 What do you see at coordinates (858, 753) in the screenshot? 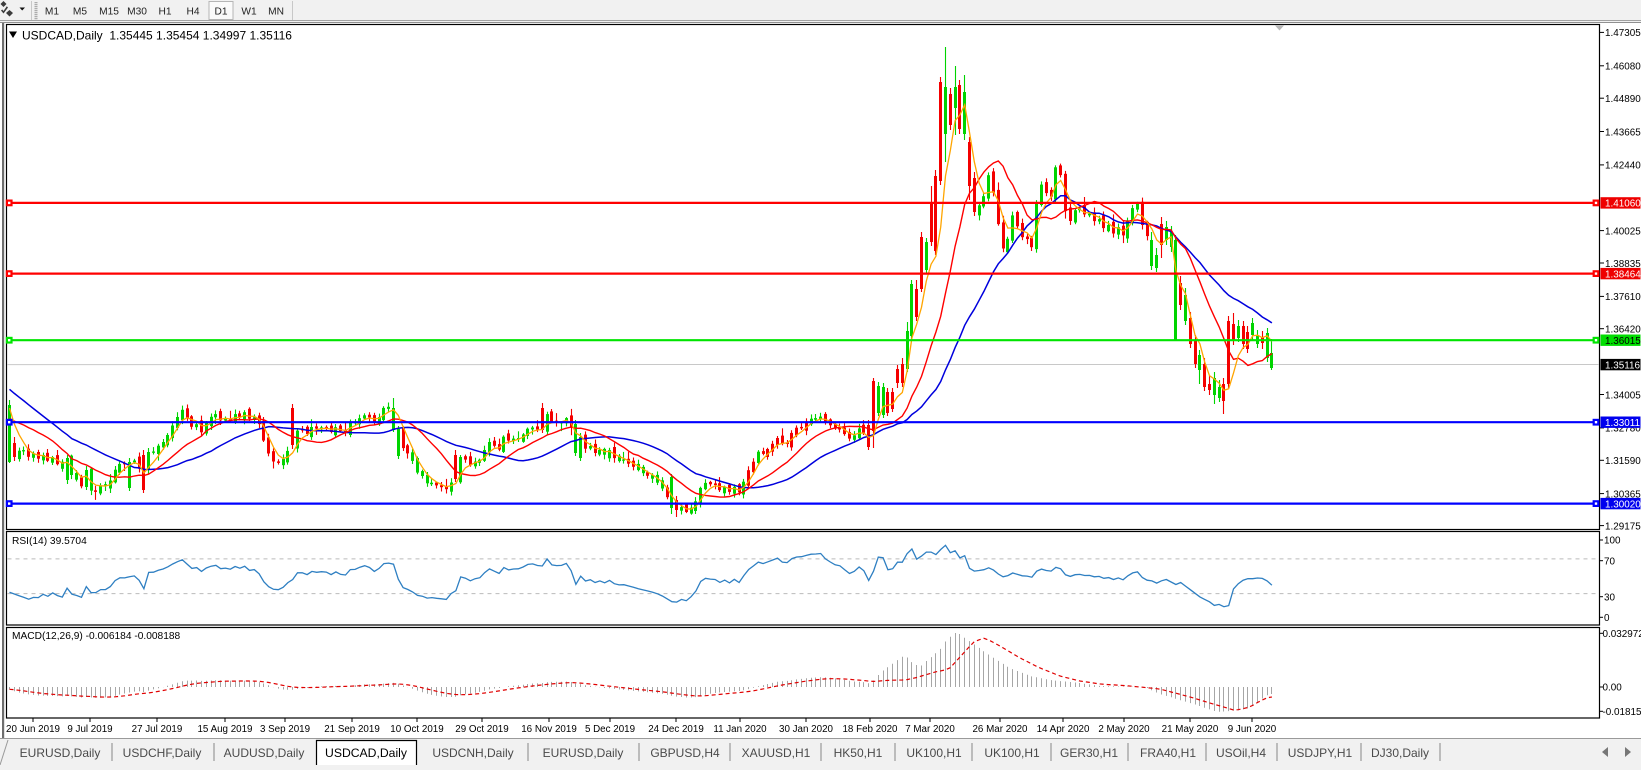
I see `svg-text: HK50,H1` at bounding box center [858, 753].